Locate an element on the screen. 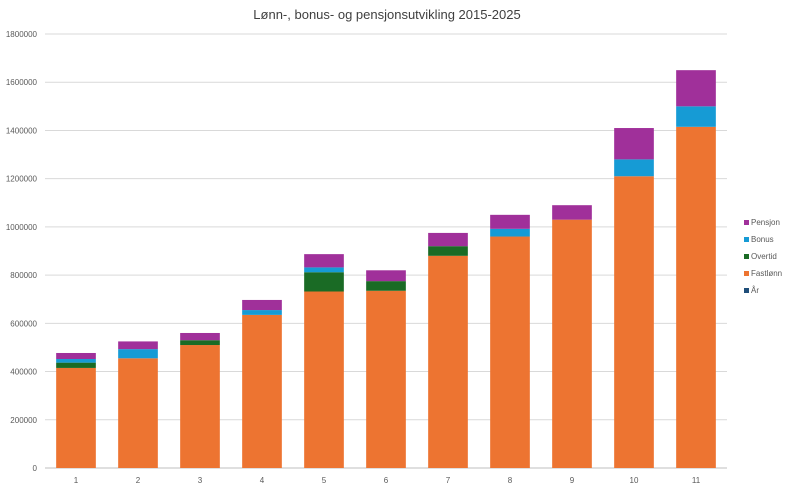  legend-label: År is located at coordinates (755, 290).